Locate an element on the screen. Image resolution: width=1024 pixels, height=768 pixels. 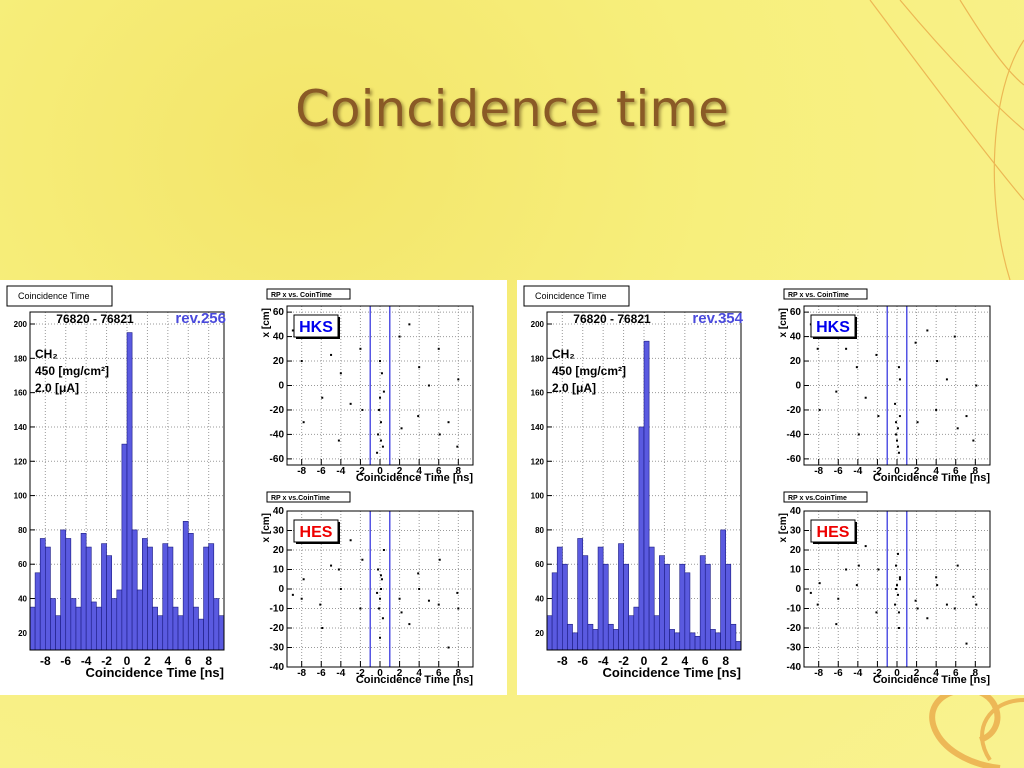
hist-title: Coincidence Time is located at coordinates (571, 296).